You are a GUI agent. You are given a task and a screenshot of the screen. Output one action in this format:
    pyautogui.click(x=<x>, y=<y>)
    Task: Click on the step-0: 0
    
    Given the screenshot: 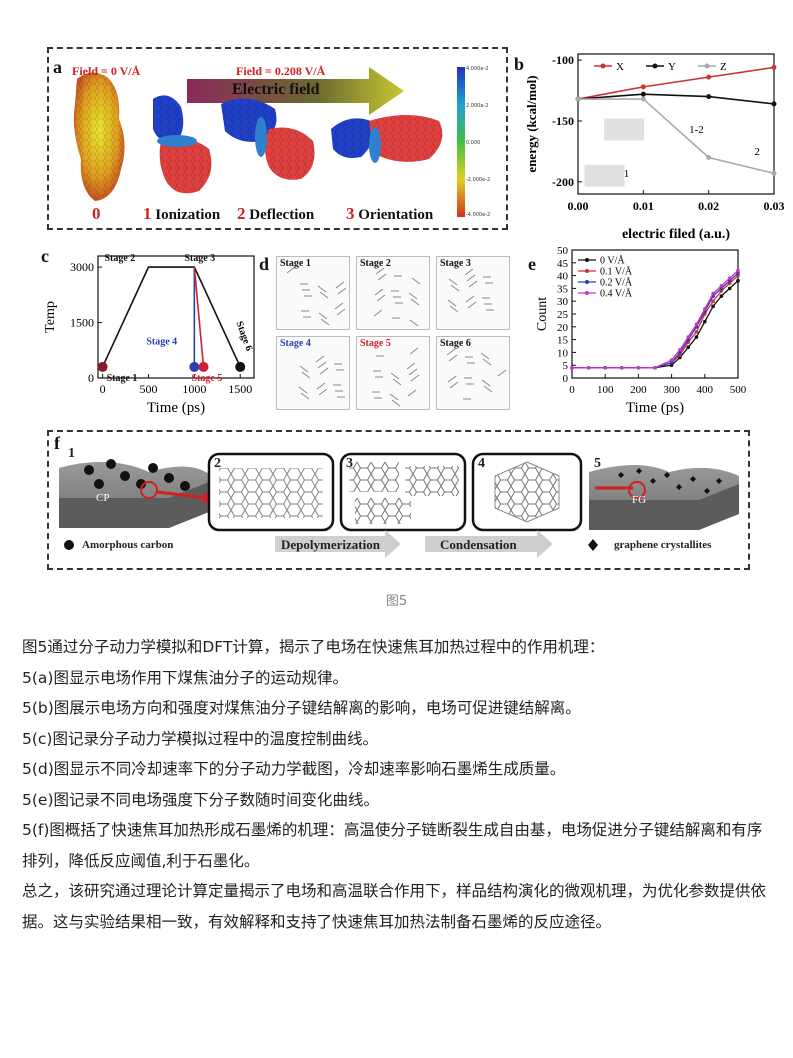 What is the action you would take?
    pyautogui.click(x=96, y=214)
    